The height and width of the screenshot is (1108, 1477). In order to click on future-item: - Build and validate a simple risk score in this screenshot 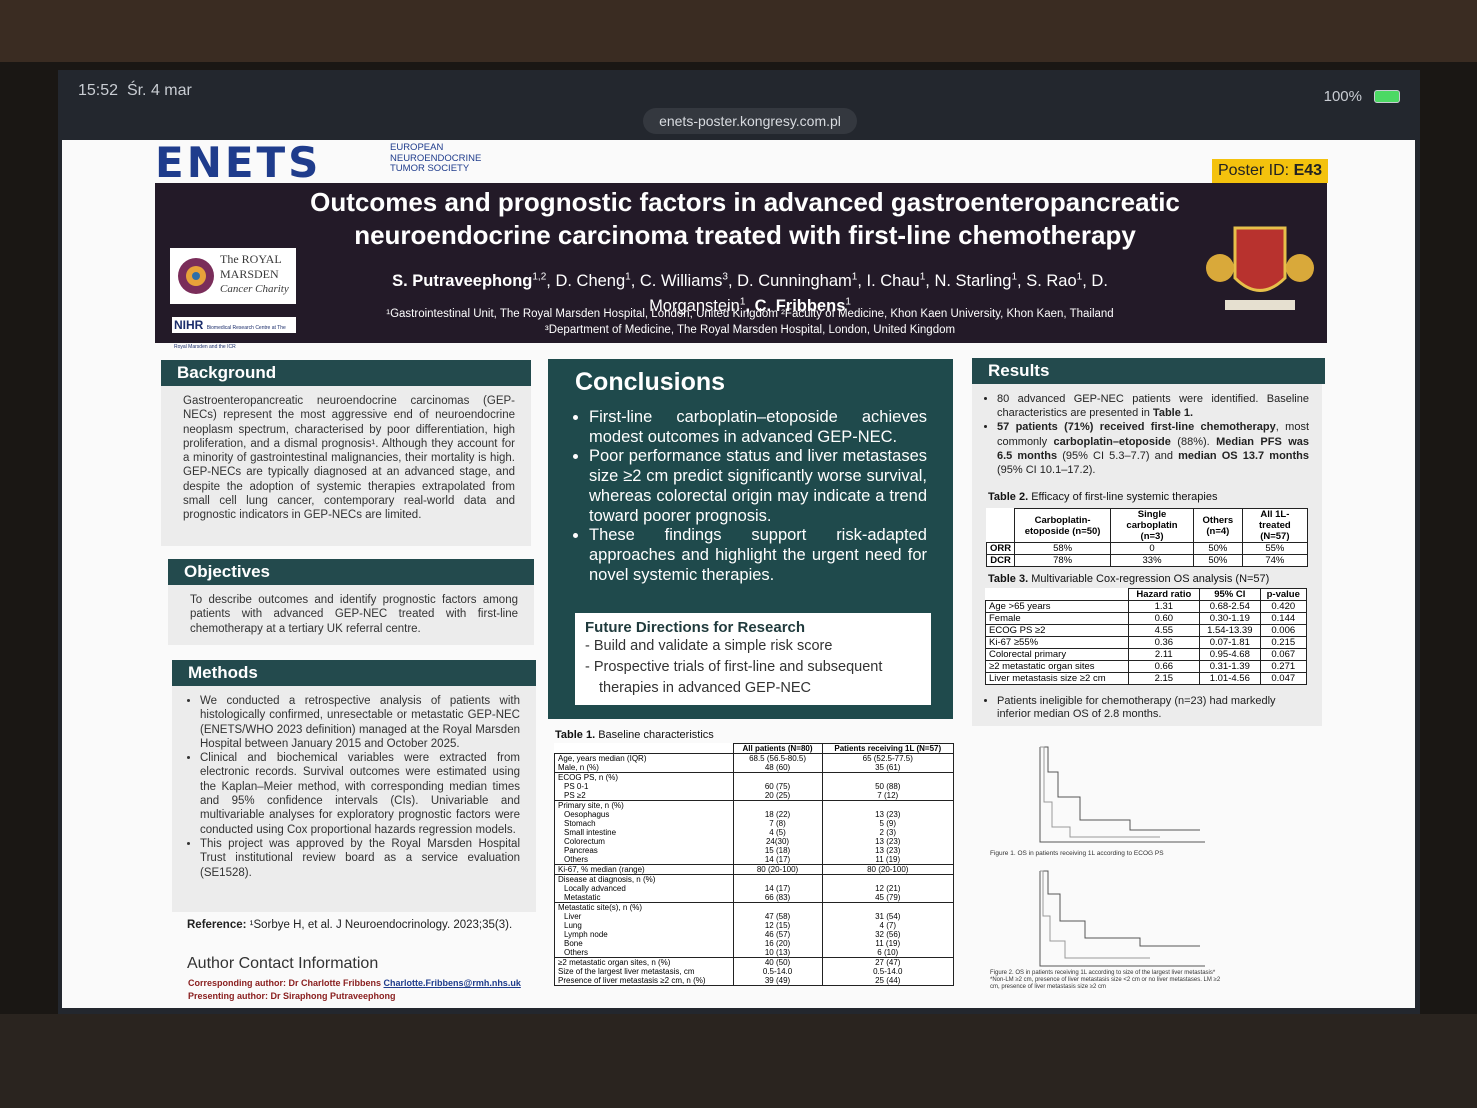, I will do `click(709, 646)`.